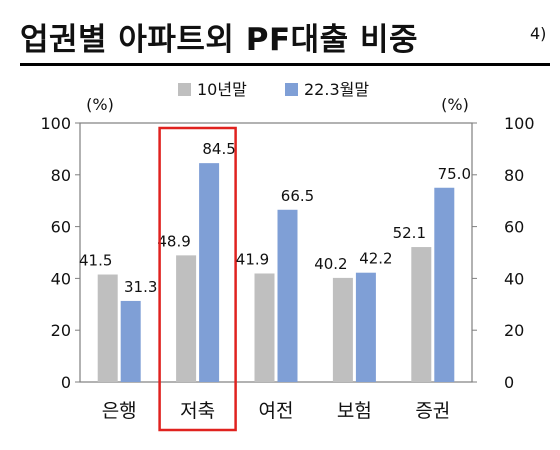  What do you see at coordinates (61, 227) in the screenshot?
I see `y-tick-label-left: 60` at bounding box center [61, 227].